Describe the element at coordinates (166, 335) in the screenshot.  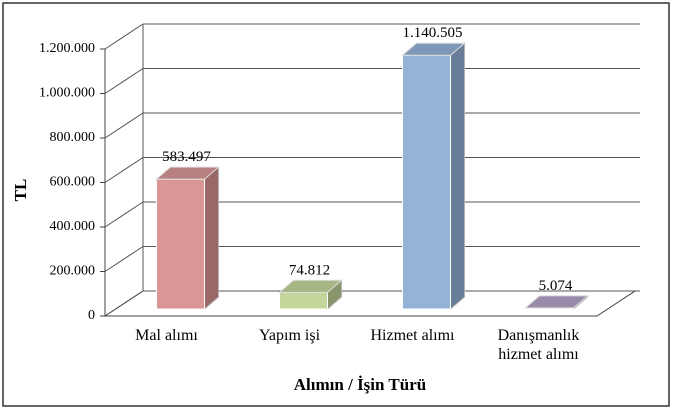
I see `x-tick-label: Mal alımı` at that location.